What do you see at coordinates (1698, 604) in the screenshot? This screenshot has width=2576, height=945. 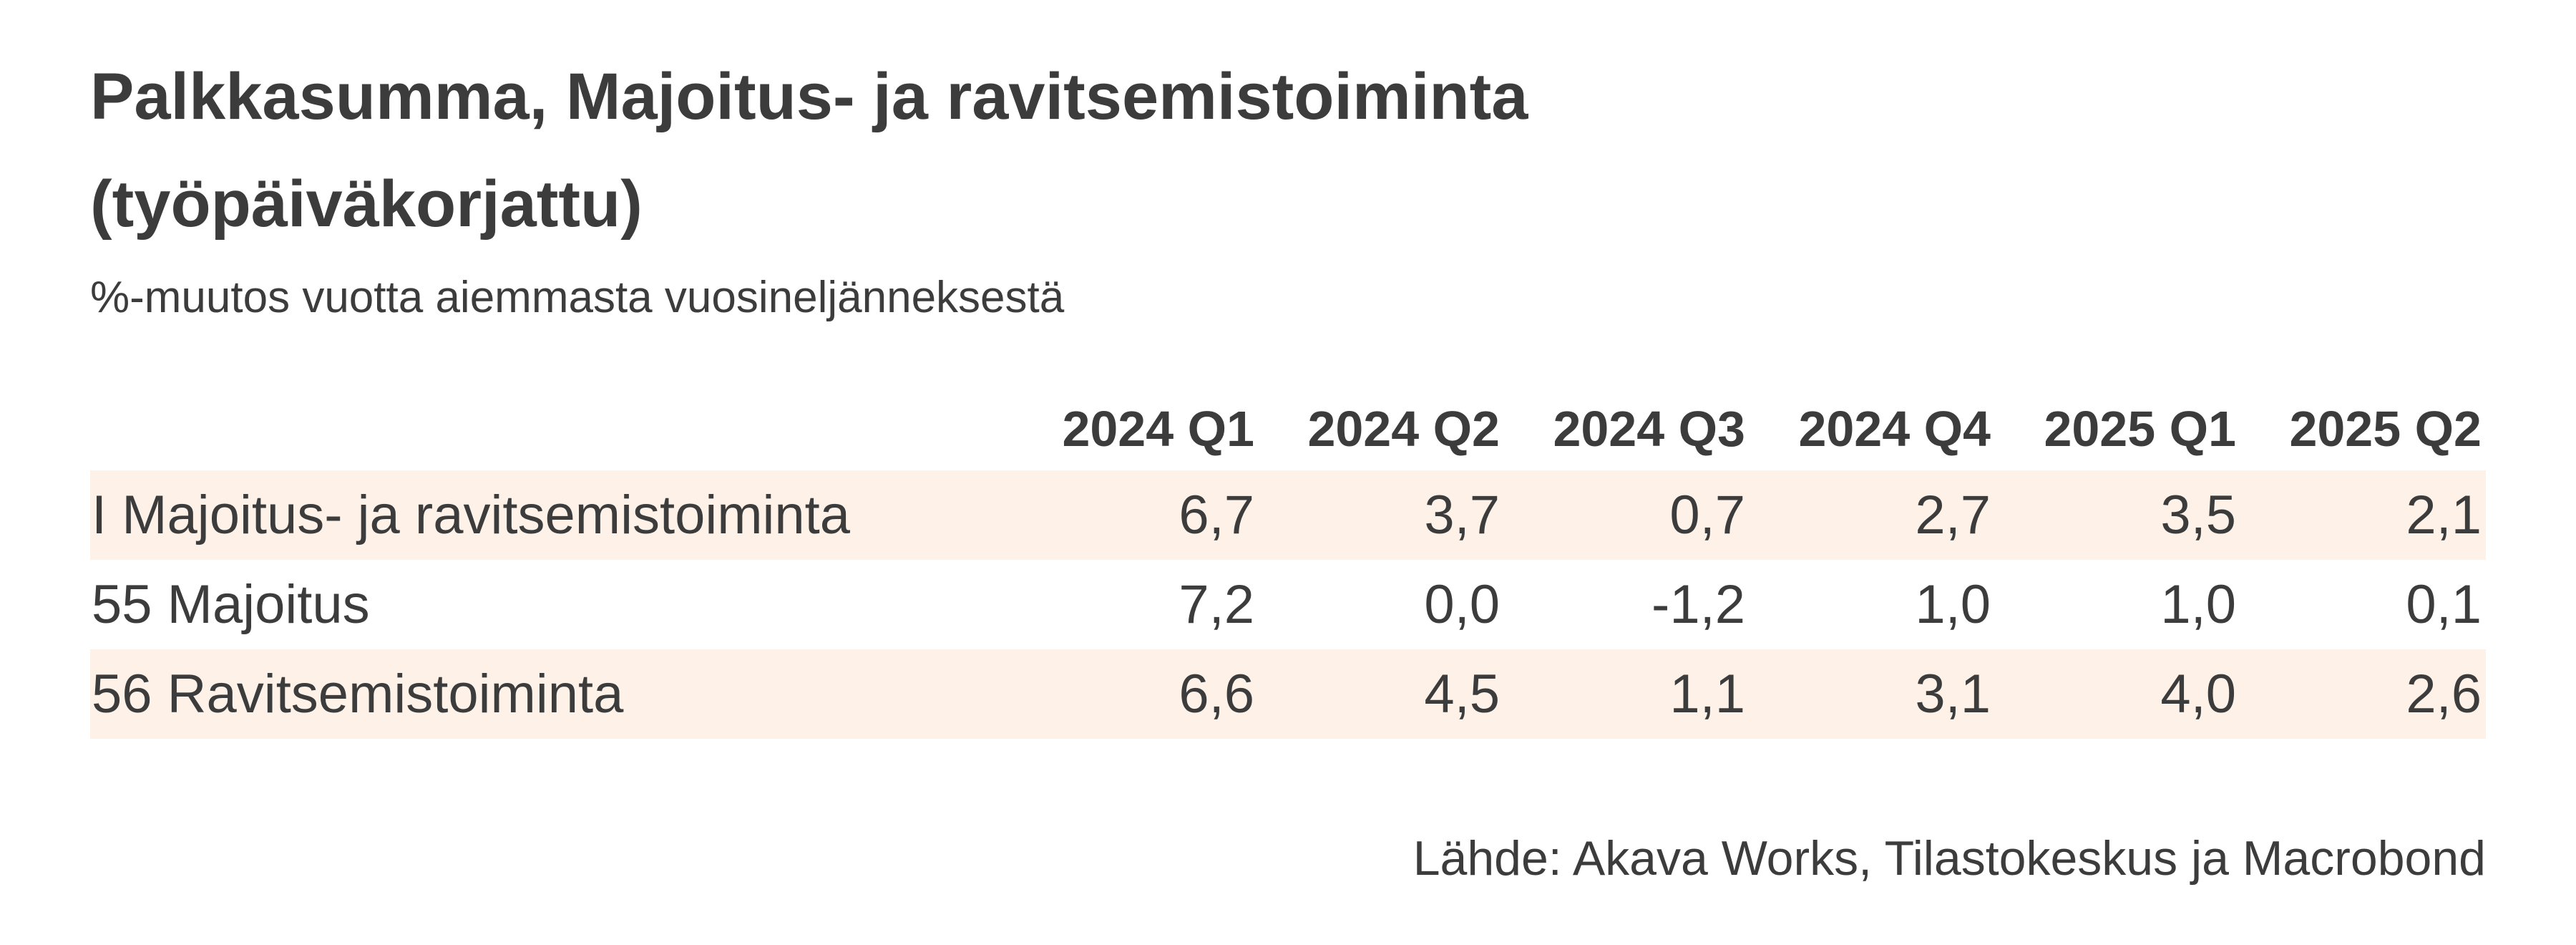 I see `cell: -1,2` at bounding box center [1698, 604].